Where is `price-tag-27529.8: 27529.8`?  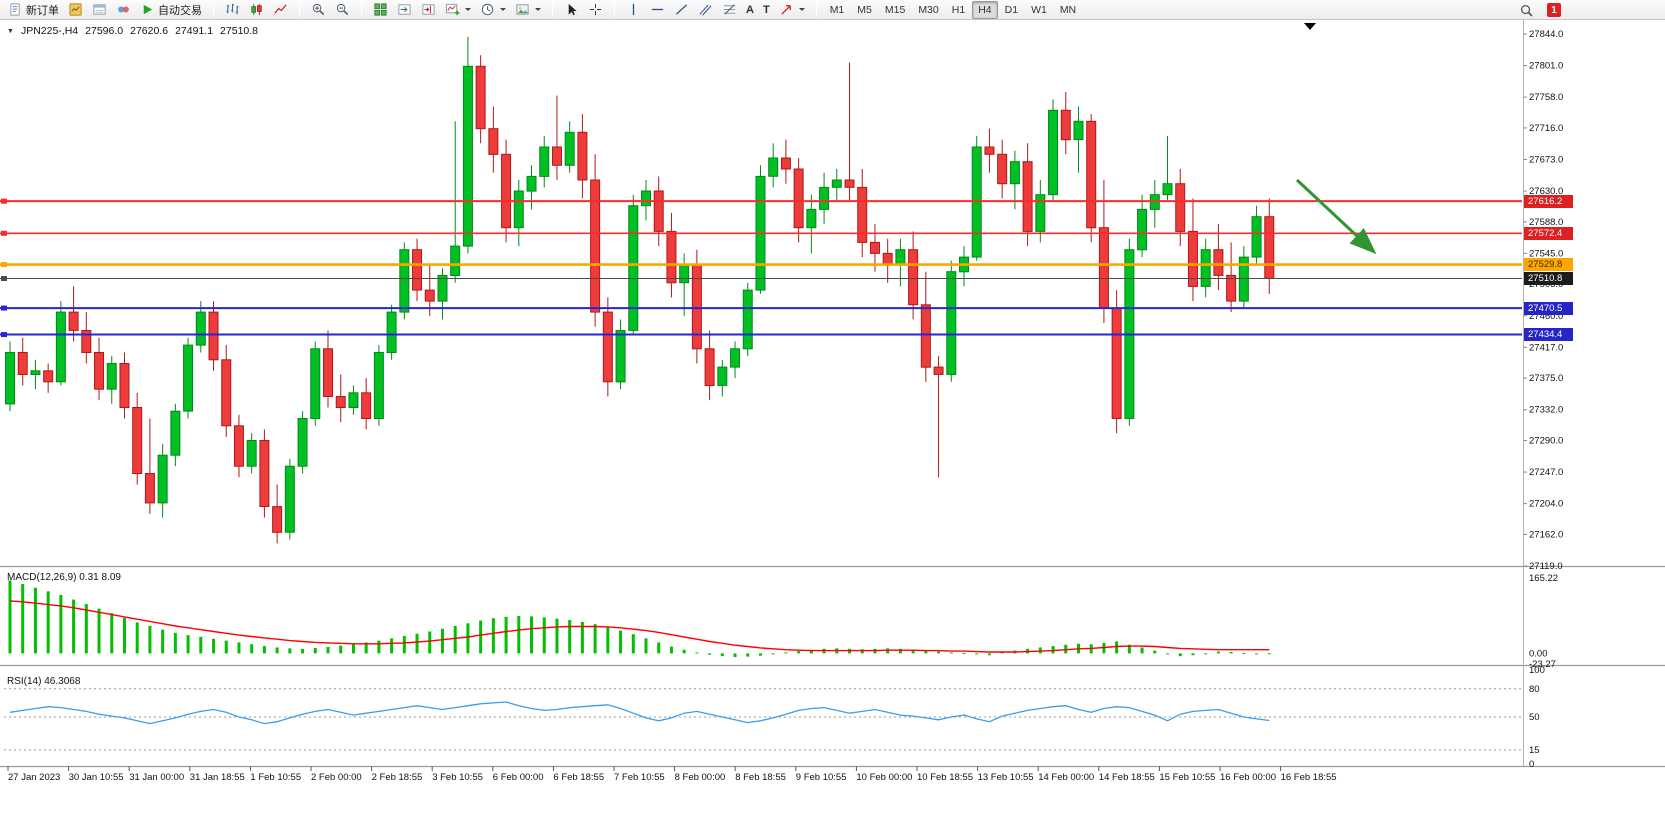 price-tag-27529.8: 27529.8 is located at coordinates (1548, 265).